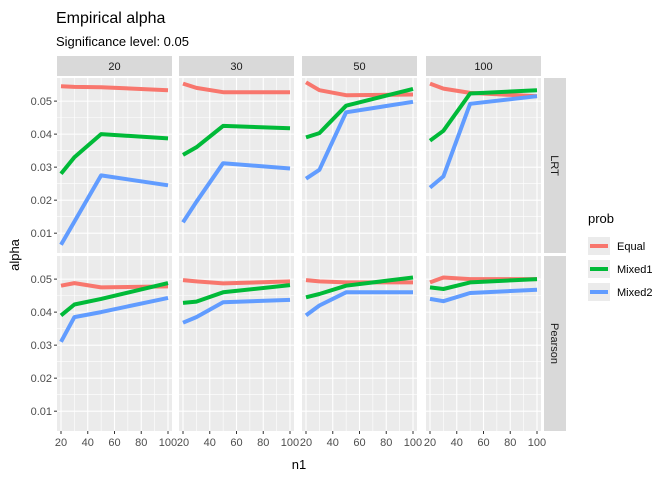  Describe the element at coordinates (122, 41) in the screenshot. I see `chart-subtitle: Significance level: 0.05` at that location.